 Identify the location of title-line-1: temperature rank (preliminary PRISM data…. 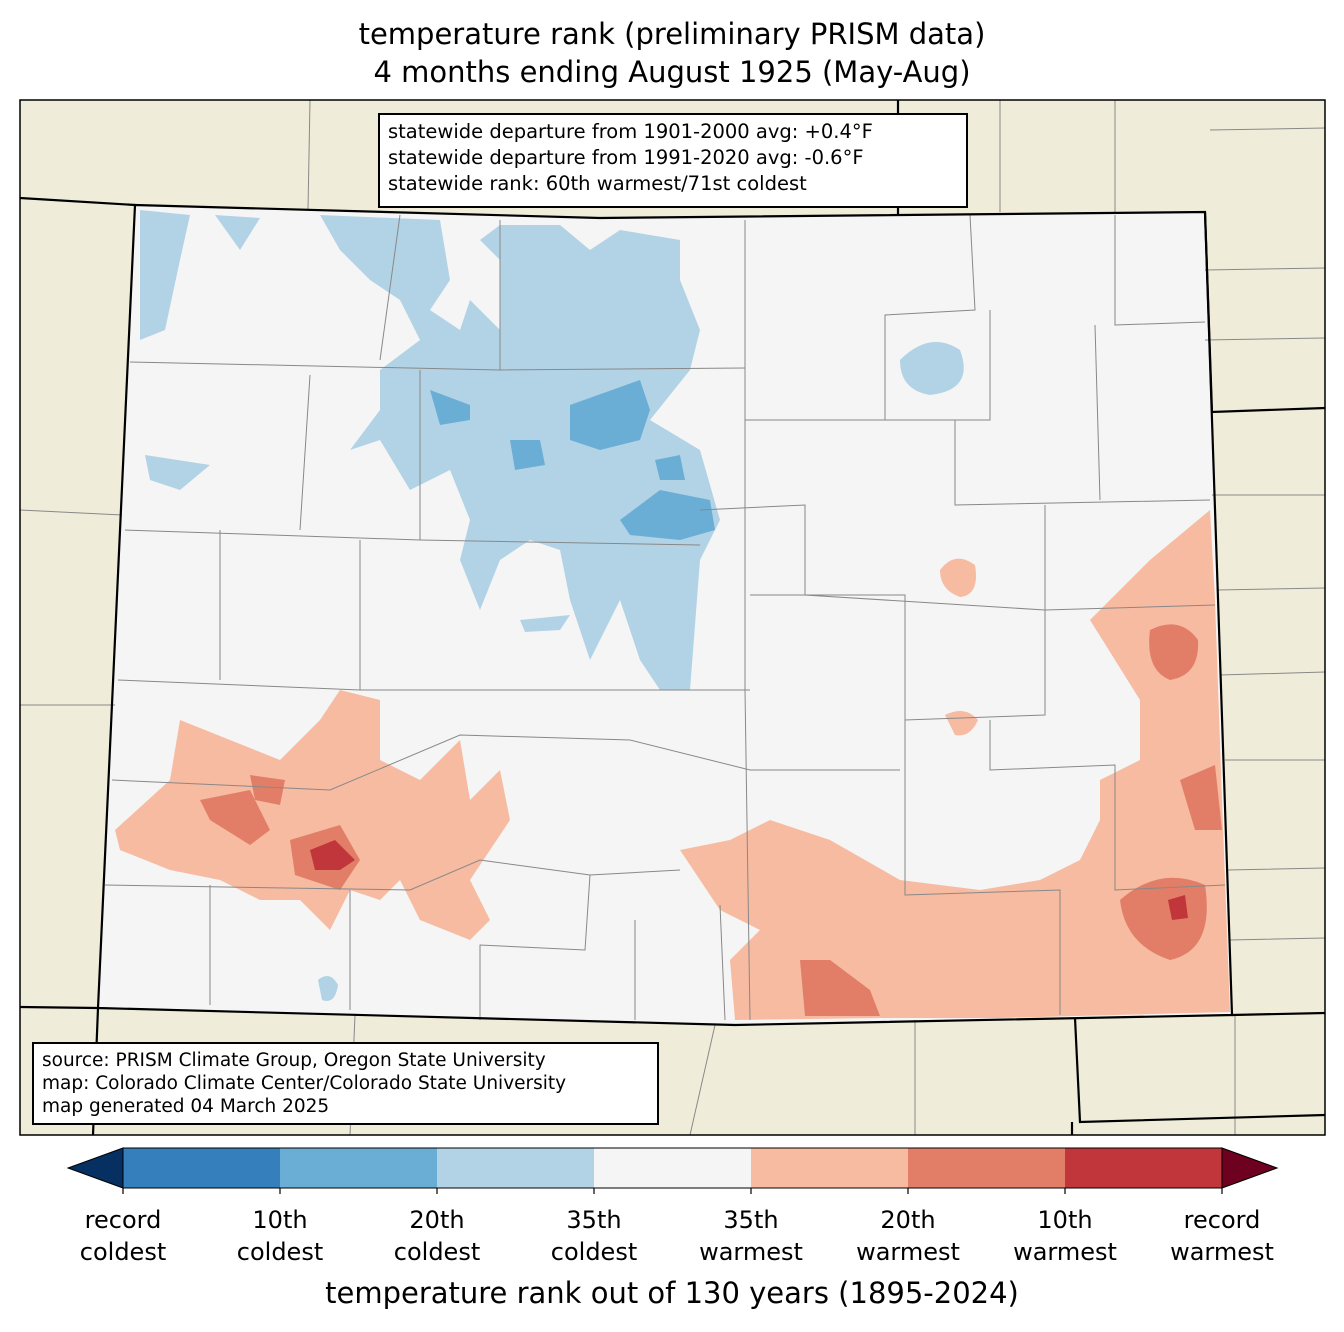
(672, 34).